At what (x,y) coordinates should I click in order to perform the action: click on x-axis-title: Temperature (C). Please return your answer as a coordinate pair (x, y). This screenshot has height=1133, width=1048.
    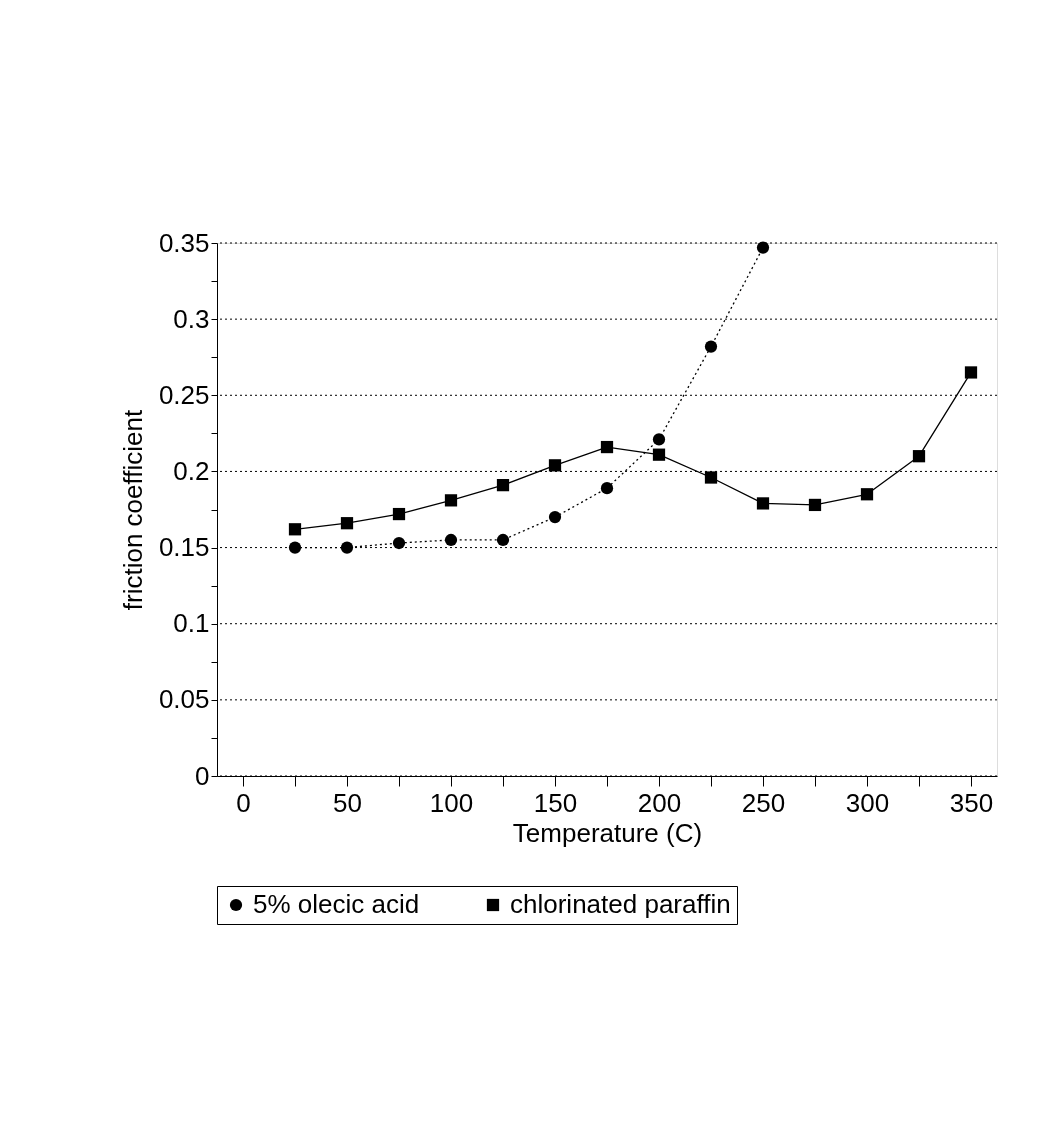
    Looking at the image, I should click on (607, 832).